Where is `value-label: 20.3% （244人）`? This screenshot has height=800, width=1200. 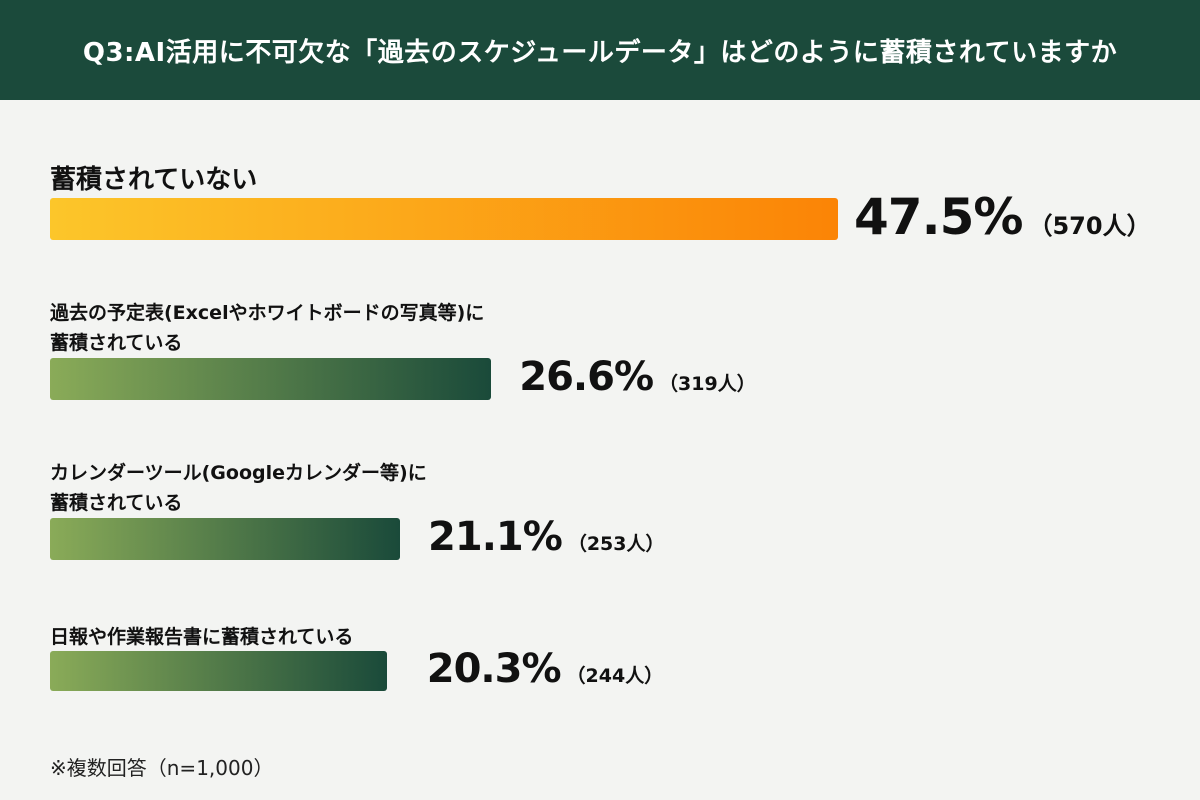
value-label: 20.3% （244人） is located at coordinates (545, 669).